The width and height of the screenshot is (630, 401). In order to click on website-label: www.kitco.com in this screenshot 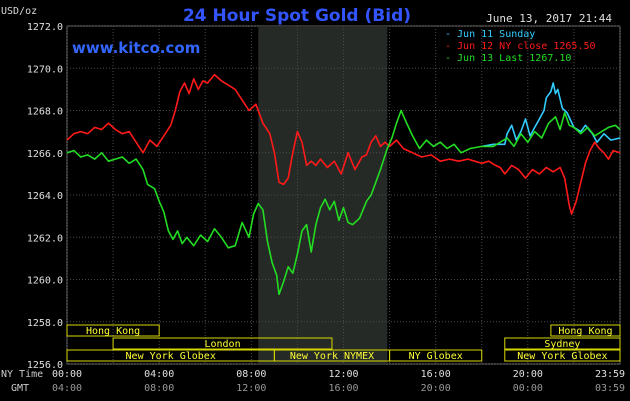, I will do `click(136, 48)`.